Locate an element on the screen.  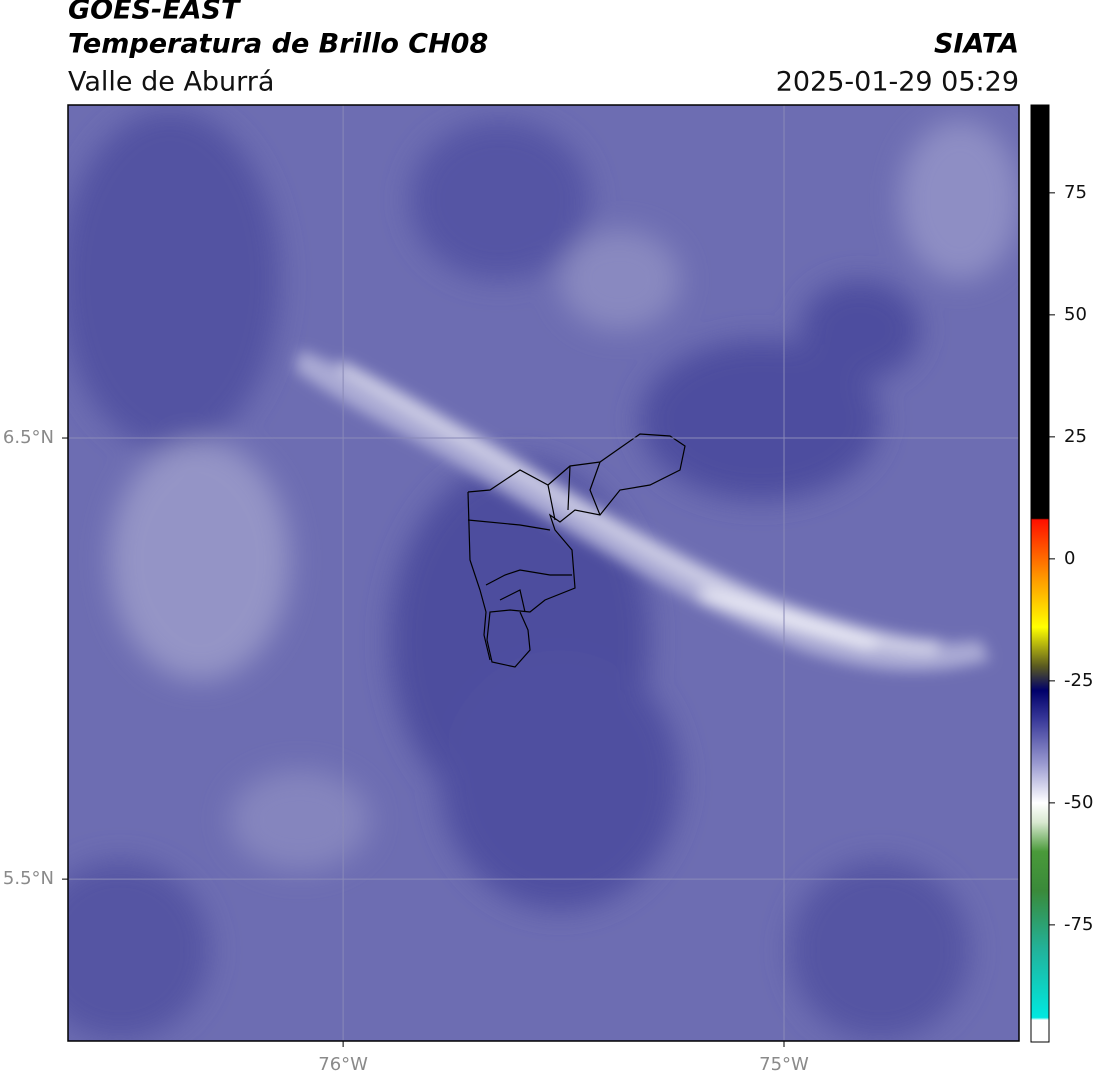
colorbar-tick-label: -25 is located at coordinates (1078, 680).